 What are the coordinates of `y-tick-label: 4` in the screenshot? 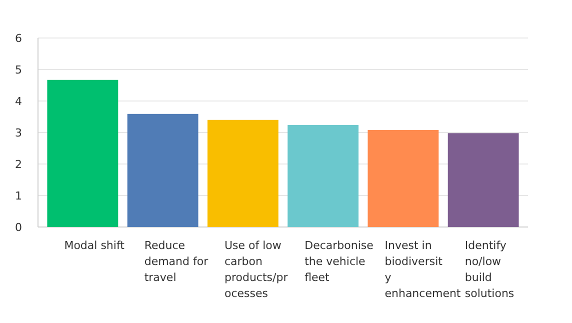 It's located at (18, 101).